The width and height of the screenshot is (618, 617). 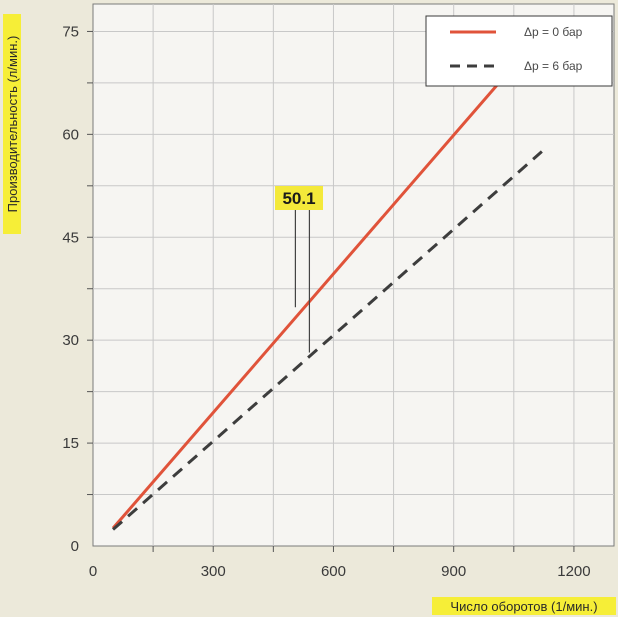 I want to click on y-tick-label: 45, so click(x=70, y=237).